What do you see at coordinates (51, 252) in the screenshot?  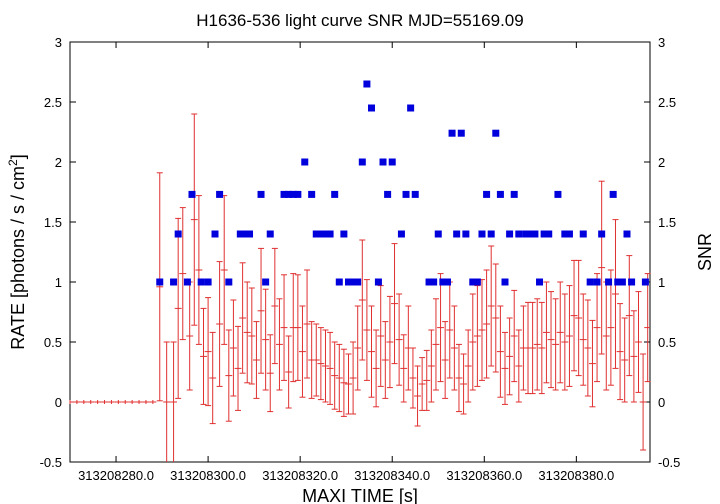 I see `y-axis-tick-labels: -0.5 0 0.5 1 1.5 2 2.5 3` at bounding box center [51, 252].